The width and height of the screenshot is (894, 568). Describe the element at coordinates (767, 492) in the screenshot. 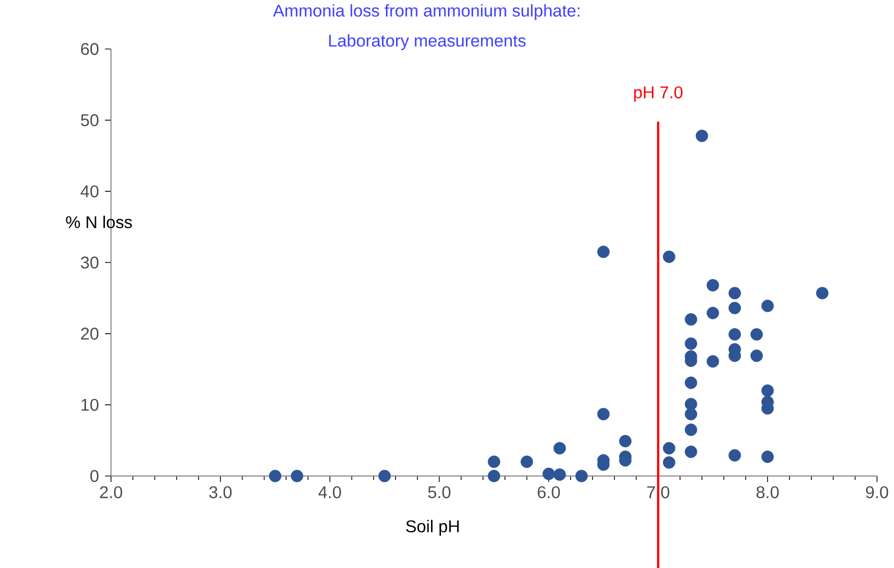

I see `x-tick-label: 8.0` at that location.